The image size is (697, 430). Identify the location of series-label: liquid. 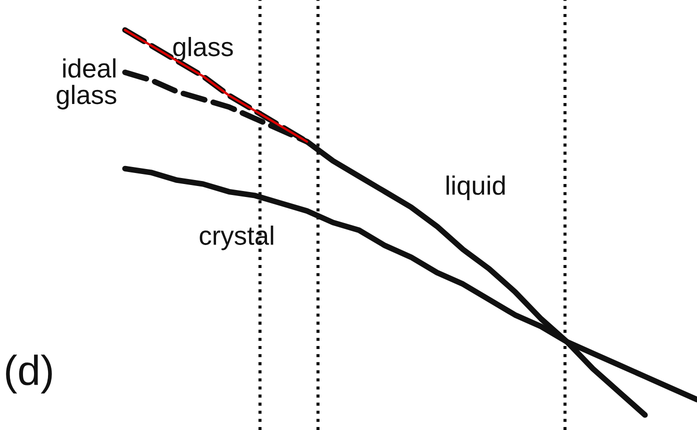
(475, 188).